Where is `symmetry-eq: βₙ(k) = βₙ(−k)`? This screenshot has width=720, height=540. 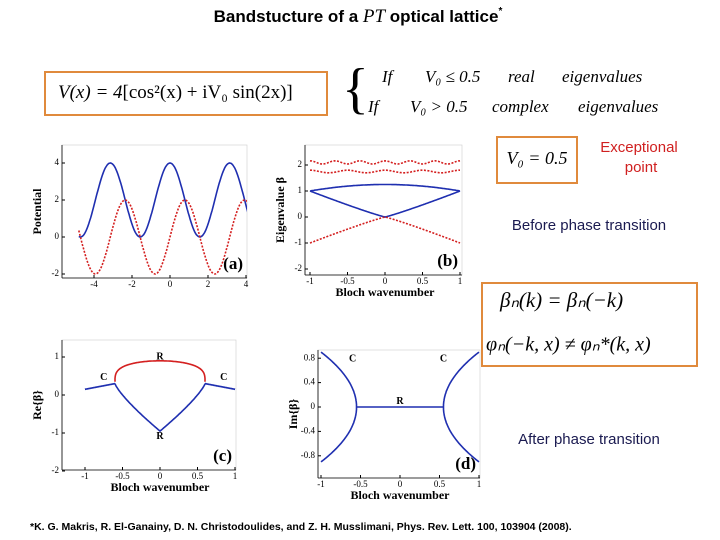 symmetry-eq: βₙ(k) = βₙ(−k) is located at coordinates (561, 300).